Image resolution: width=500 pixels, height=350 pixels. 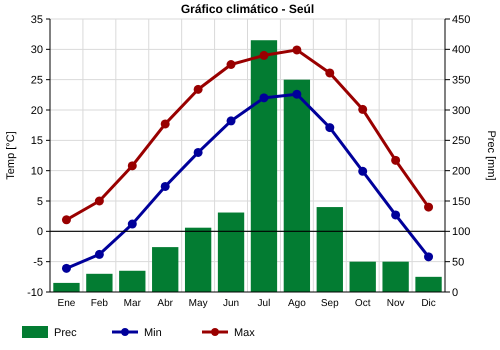 I want to click on legend-label: Prec, so click(x=66, y=332).